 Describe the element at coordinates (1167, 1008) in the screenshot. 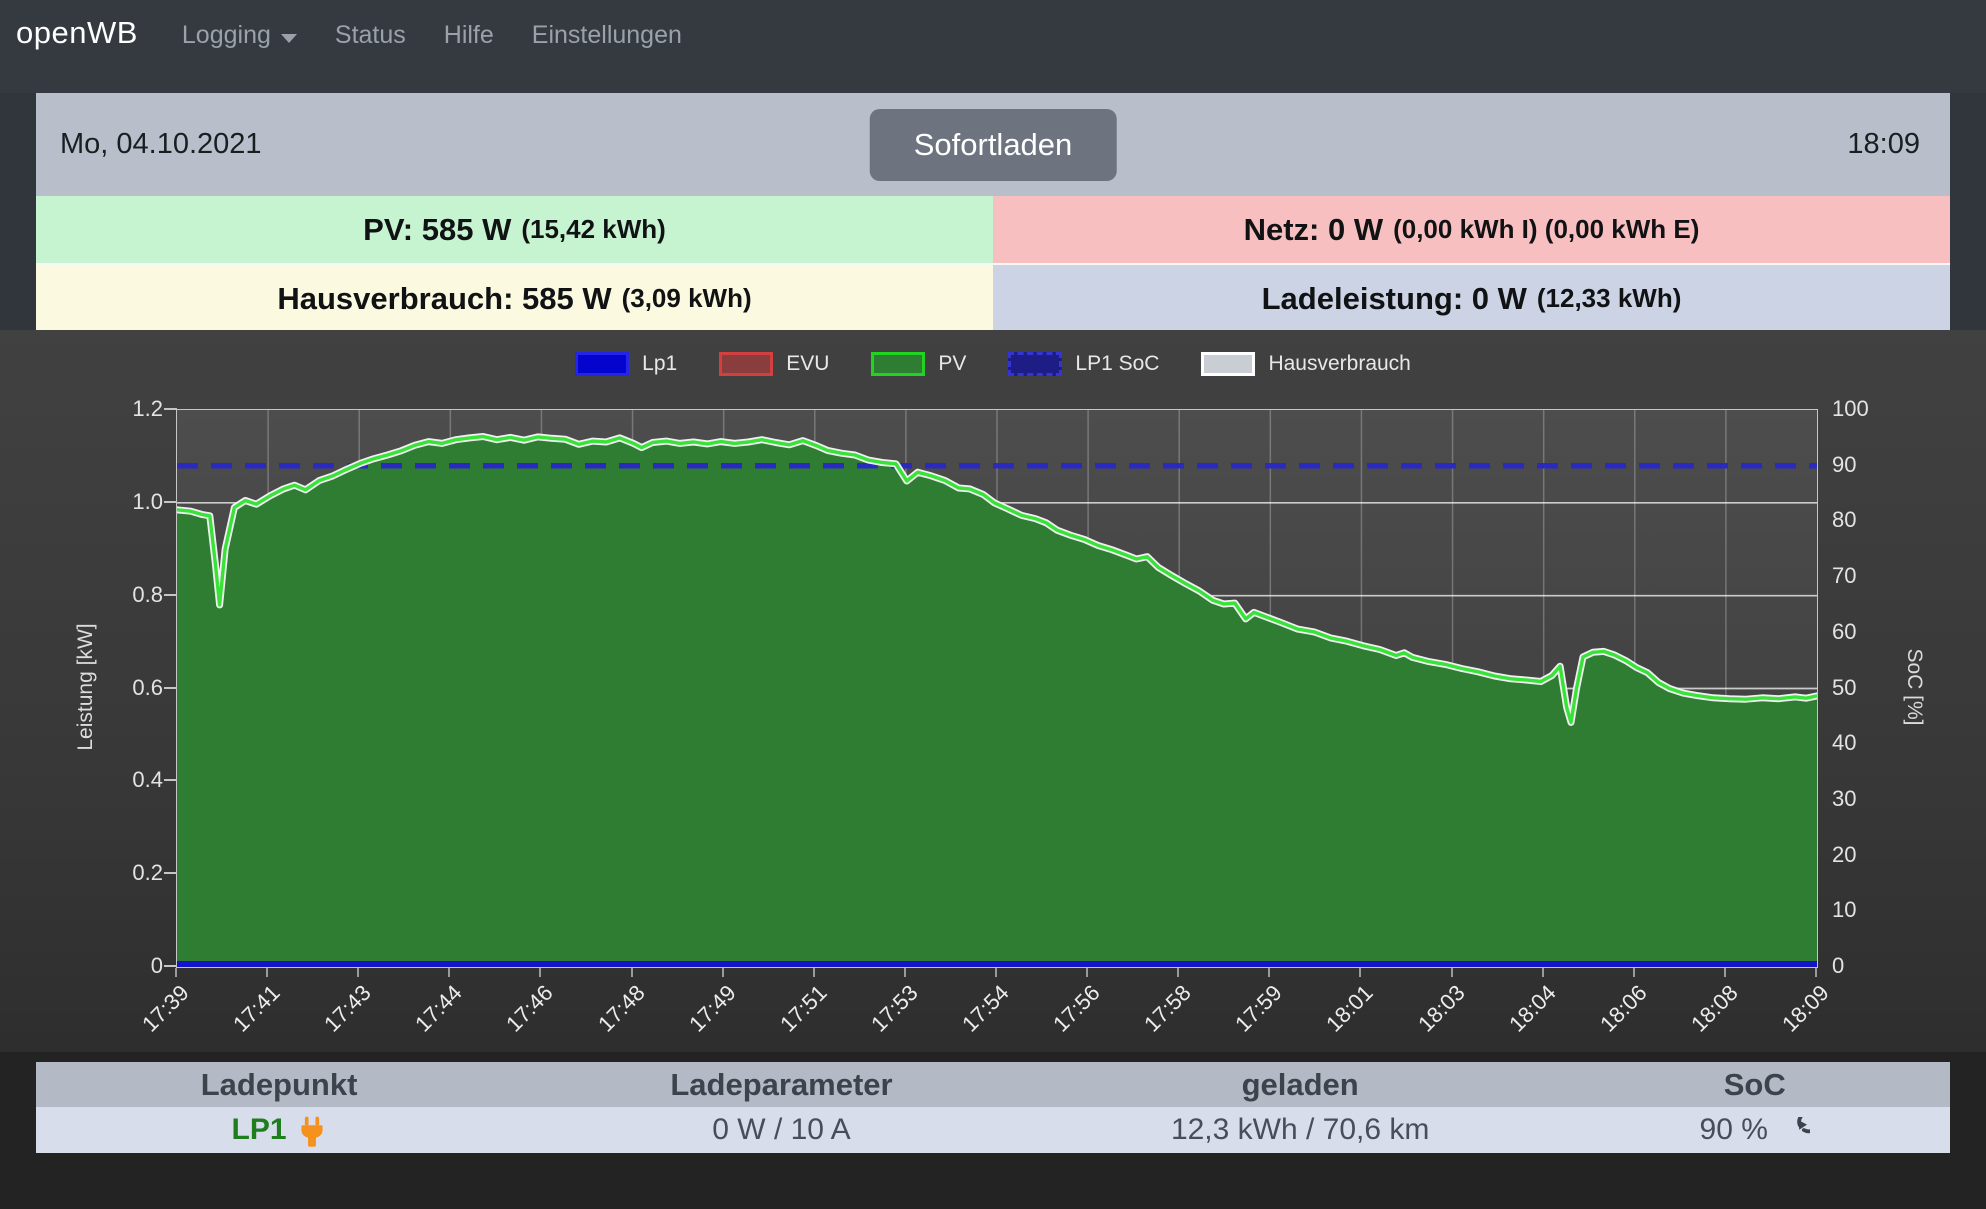

I see `x-tick-label: 17:58` at that location.